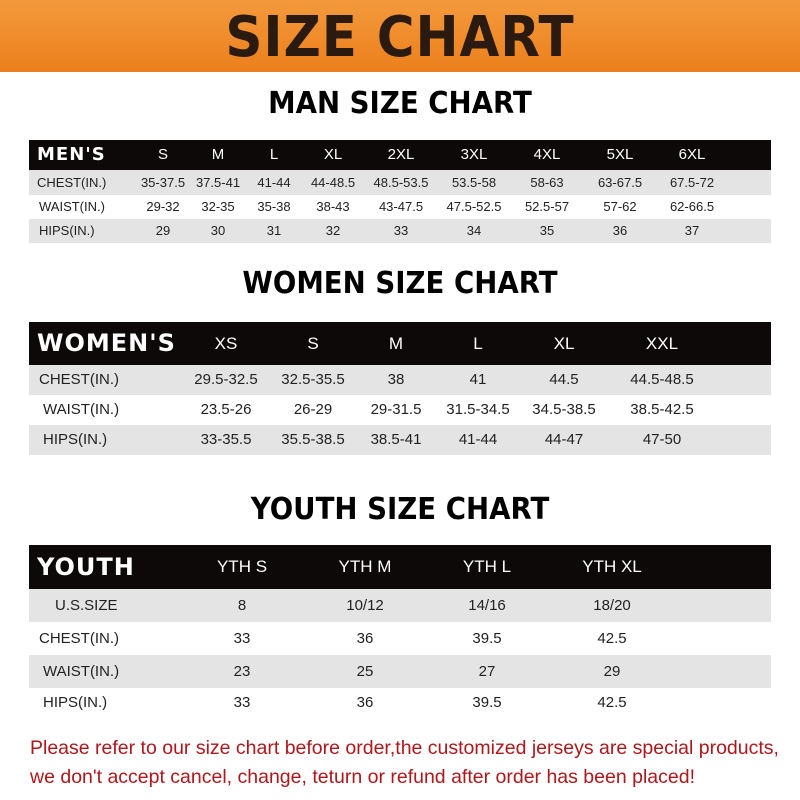  Describe the element at coordinates (487, 605) in the screenshot. I see `size-value: 14/16` at that location.